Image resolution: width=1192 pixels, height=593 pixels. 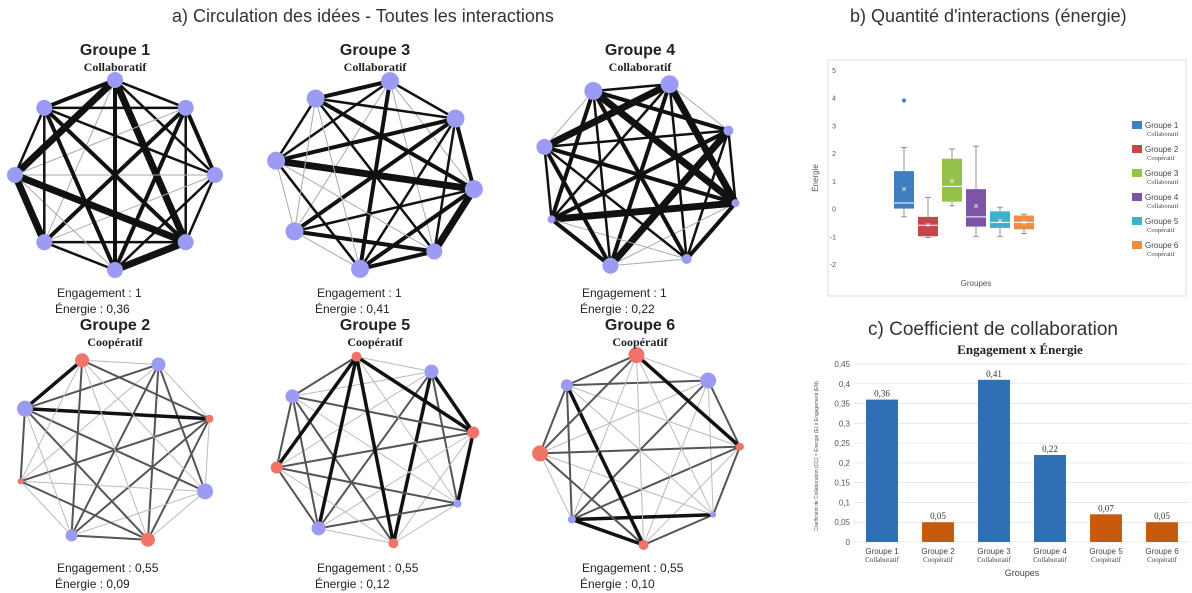 What do you see at coordinates (842, 522) in the screenshot?
I see `y-tick-label: 0,05` at bounding box center [842, 522].